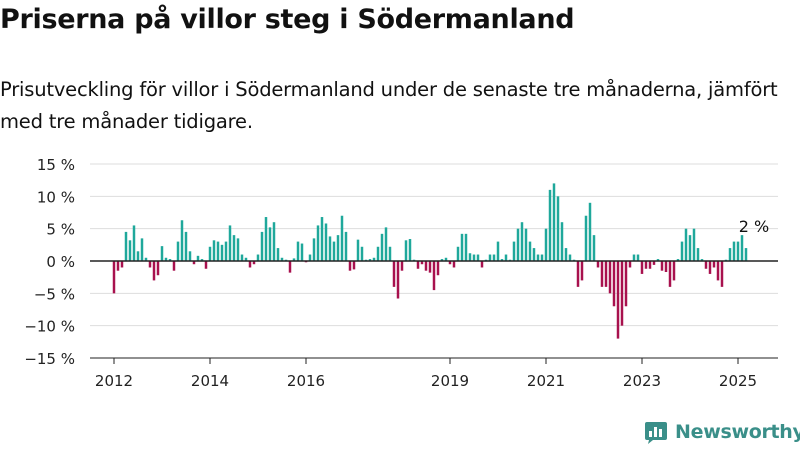 The width and height of the screenshot is (800, 450). I want to click on x-tick-label: 2019, so click(450, 381).